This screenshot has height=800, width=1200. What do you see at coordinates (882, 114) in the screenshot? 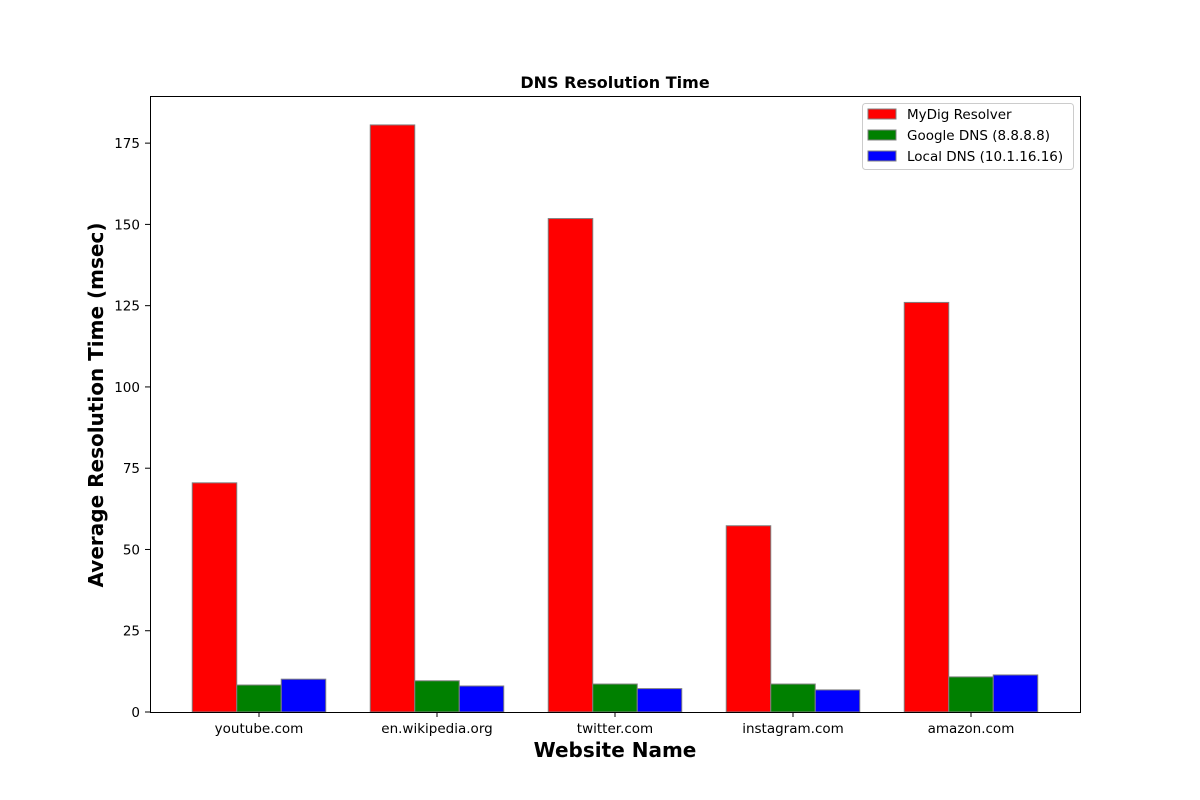
I see `legend-swatch-mydig` at bounding box center [882, 114].